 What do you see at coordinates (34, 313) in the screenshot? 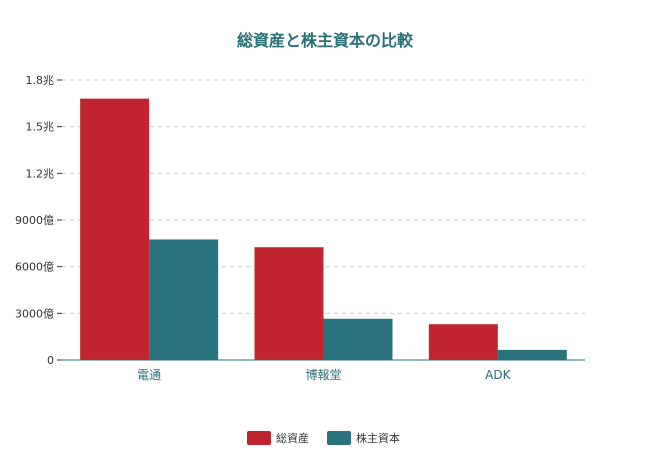
I see `y-tick-label: 3000億` at bounding box center [34, 313].